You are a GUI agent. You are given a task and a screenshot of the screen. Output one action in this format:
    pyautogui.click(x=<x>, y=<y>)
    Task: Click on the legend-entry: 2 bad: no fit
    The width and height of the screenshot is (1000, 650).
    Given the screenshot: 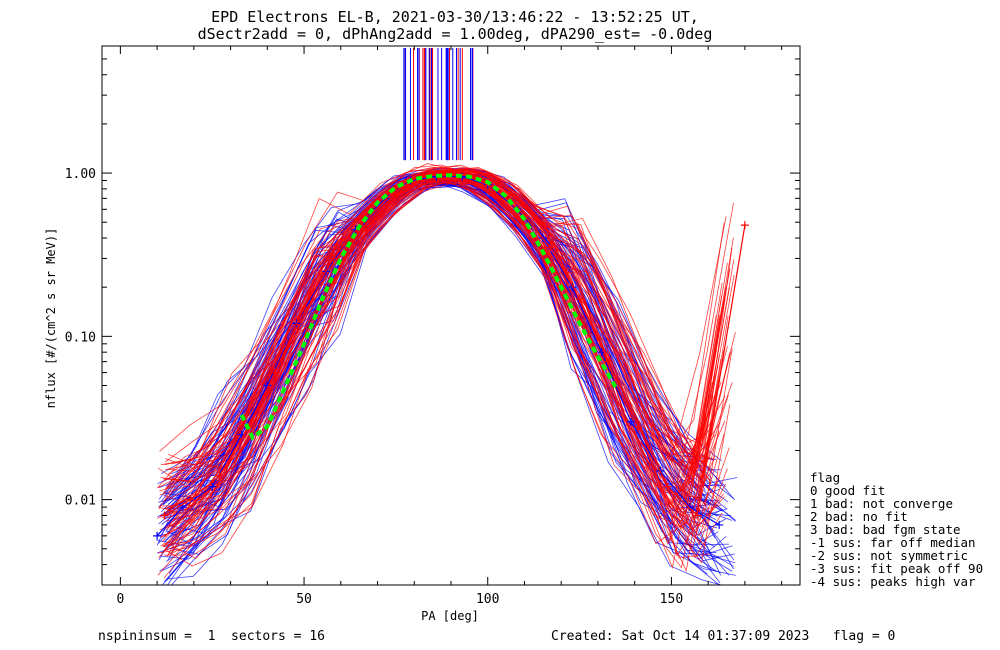 What is the action you would take?
    pyautogui.click(x=859, y=516)
    